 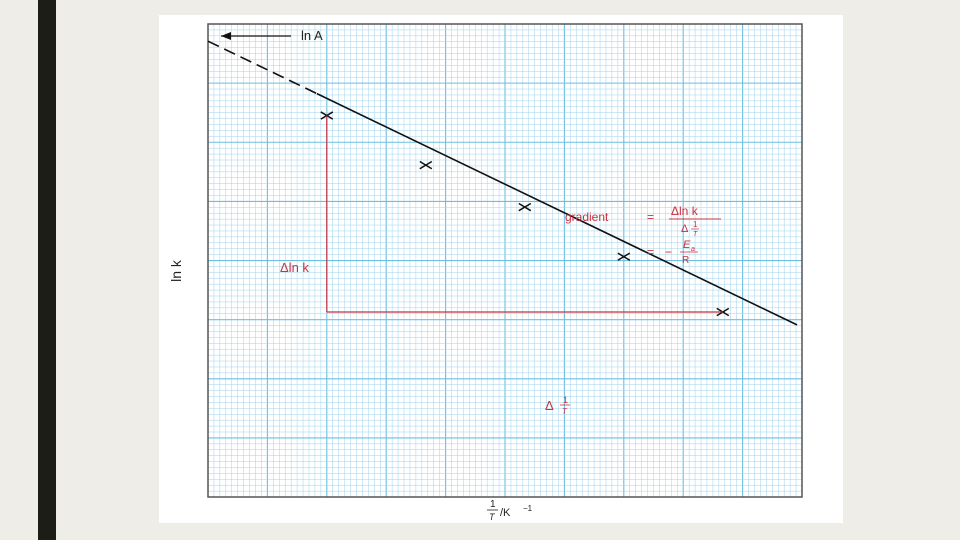 I want to click on extrapolation-dashed-line, so click(x=262, y=67).